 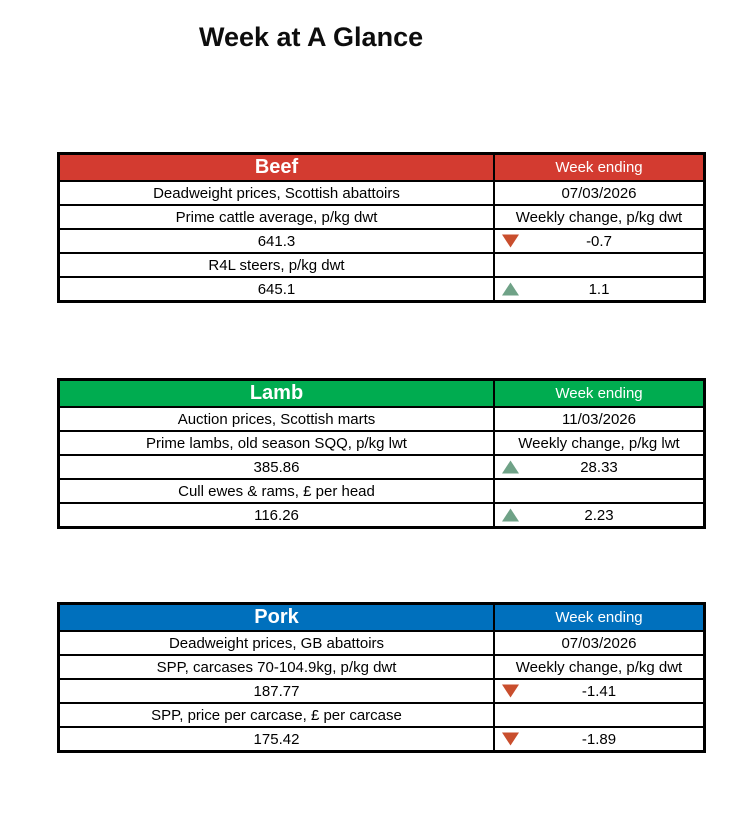 I want to click on table-row: 385.86 28.33, so click(x=381, y=467).